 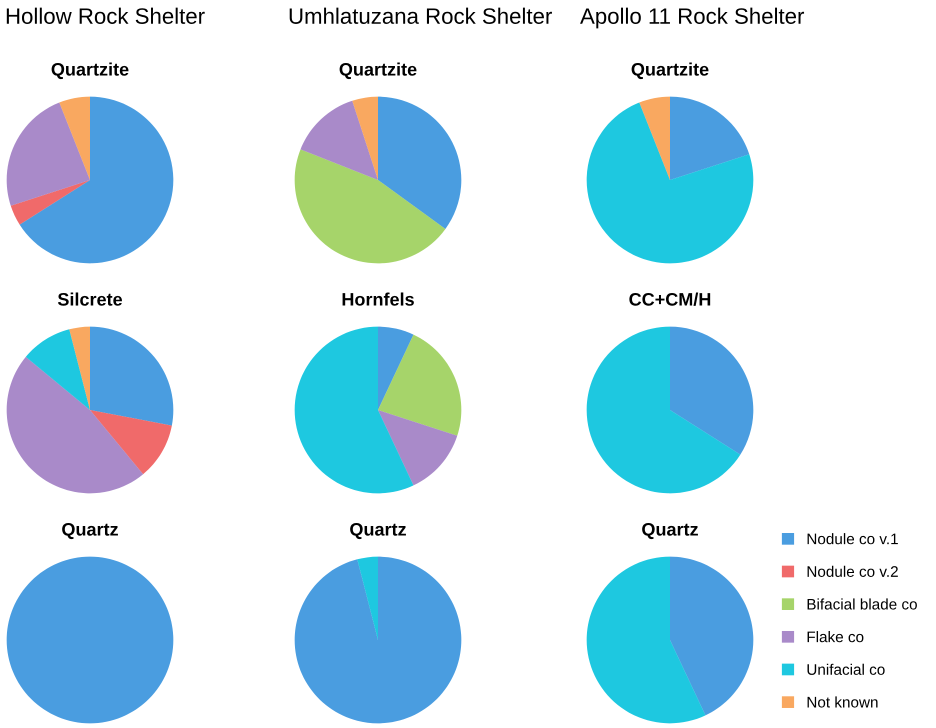 I want to click on chart-title: Apollo 11 Rock Shelter, so click(x=692, y=18).